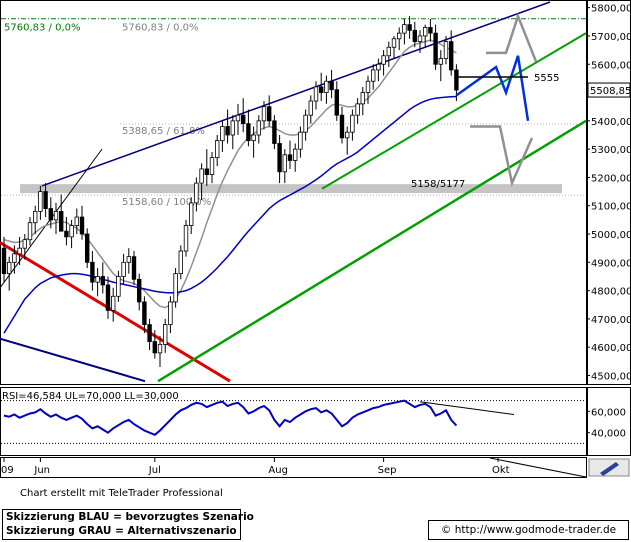 The width and height of the screenshot is (631, 542). I want to click on source-url: © http://www.godmode-trader.de, so click(528, 530).